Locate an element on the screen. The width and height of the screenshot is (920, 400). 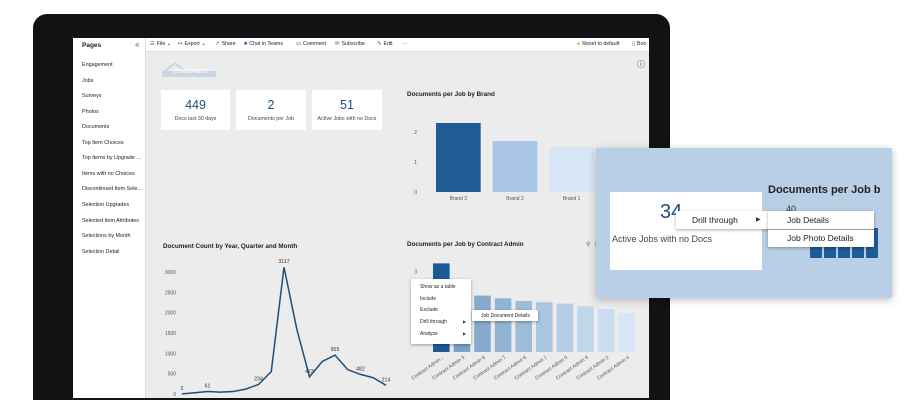
file-icon: ☰ is located at coordinates (152, 44).